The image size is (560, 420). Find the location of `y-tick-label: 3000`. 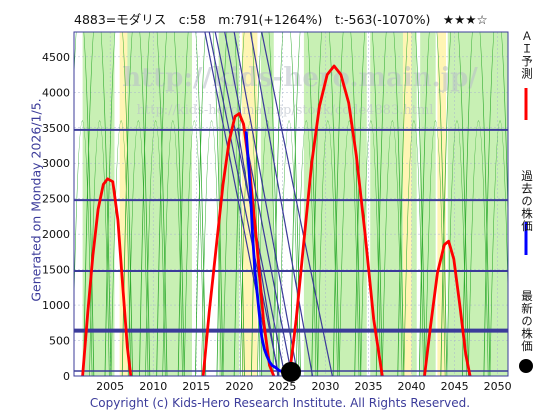

y-tick-label: 3000 is located at coordinates (56, 163).